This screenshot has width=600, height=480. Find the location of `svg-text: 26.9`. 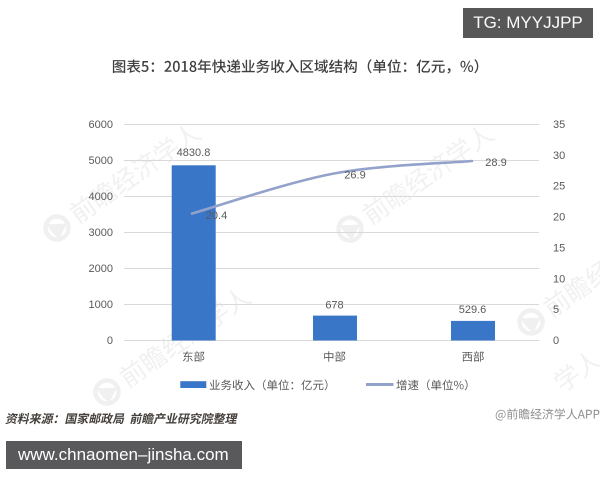

svg-text: 26.9 is located at coordinates (354, 176).